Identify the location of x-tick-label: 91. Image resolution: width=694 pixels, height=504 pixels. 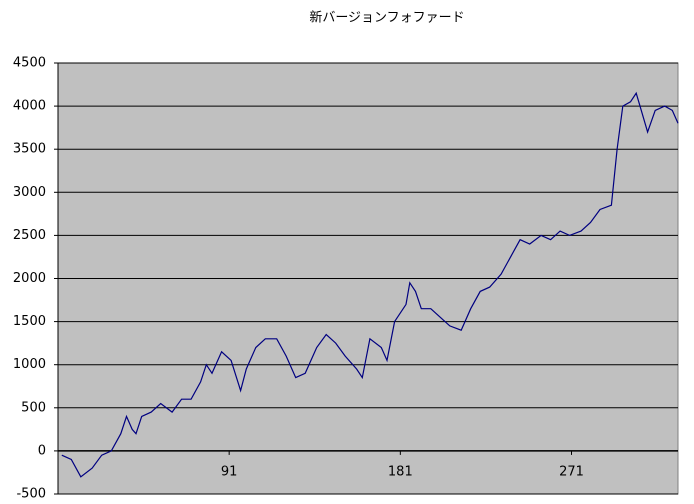
(229, 471).